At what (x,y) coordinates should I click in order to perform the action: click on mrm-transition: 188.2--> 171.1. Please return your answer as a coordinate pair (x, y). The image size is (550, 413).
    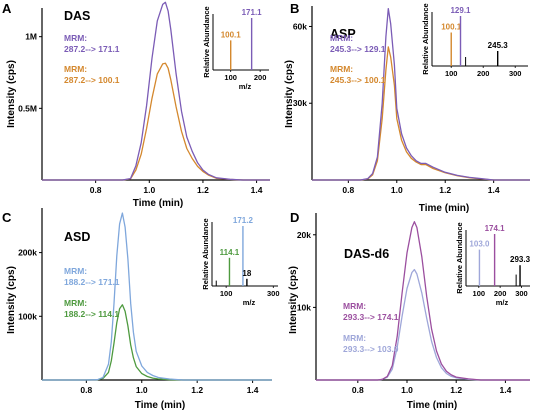
    Looking at the image, I should click on (92, 282).